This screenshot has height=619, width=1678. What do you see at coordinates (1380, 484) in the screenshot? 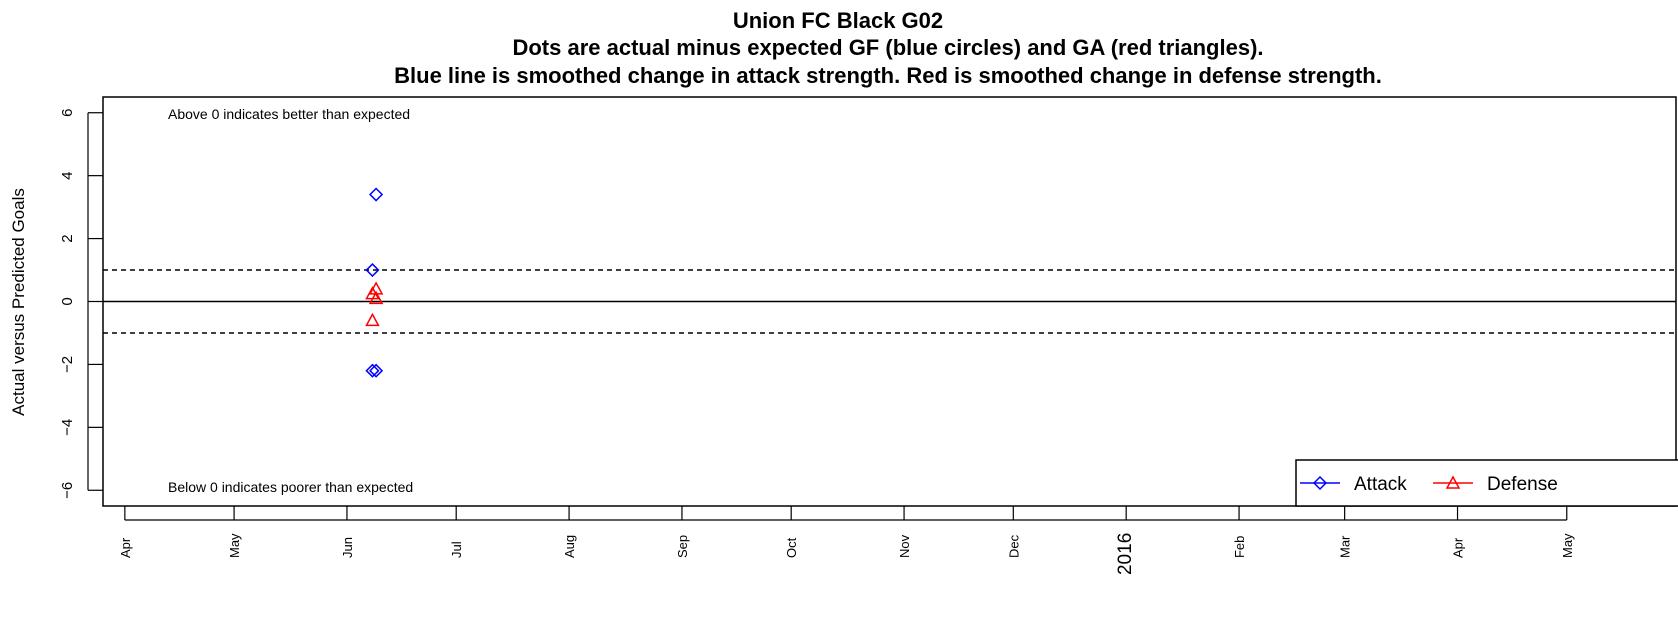
I see `legend-attack-label: Attack` at bounding box center [1380, 484].